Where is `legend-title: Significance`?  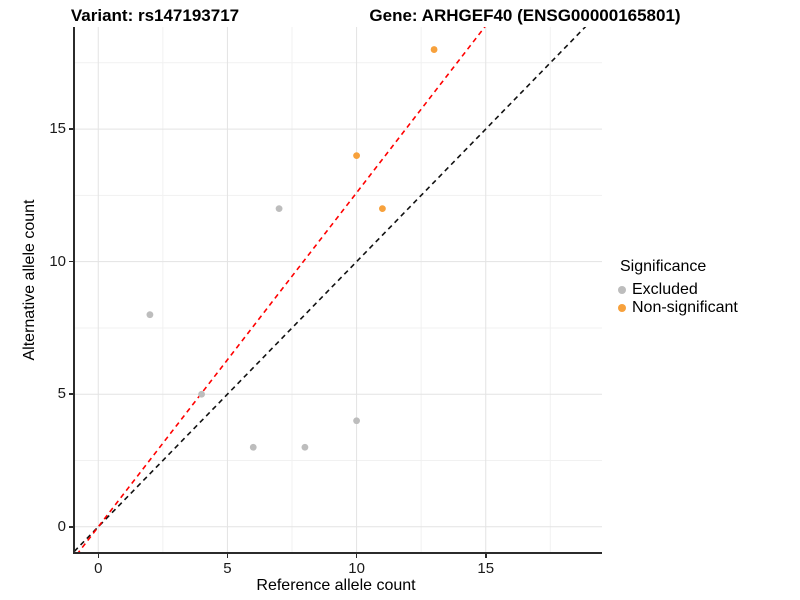 legend-title: Significance is located at coordinates (663, 266).